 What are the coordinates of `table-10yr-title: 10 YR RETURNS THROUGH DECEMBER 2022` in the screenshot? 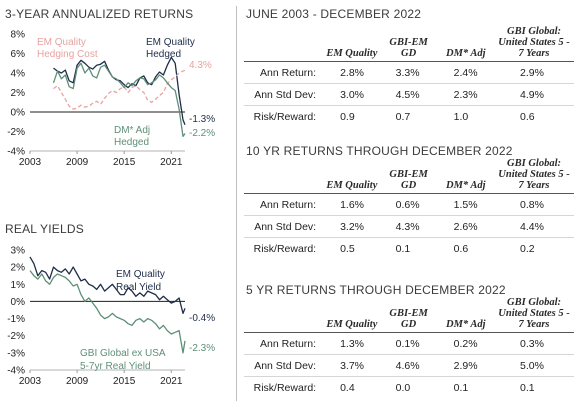 It's located at (379, 151).